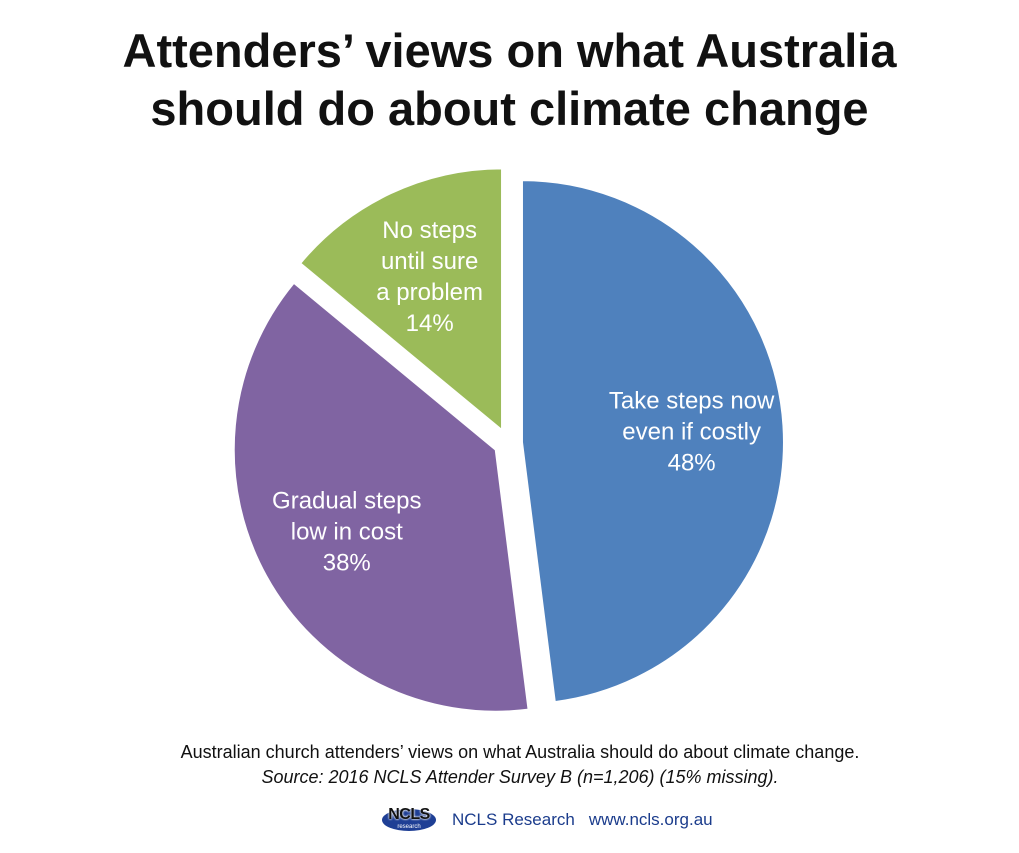  I want to click on logo-oval, so click(409, 820).